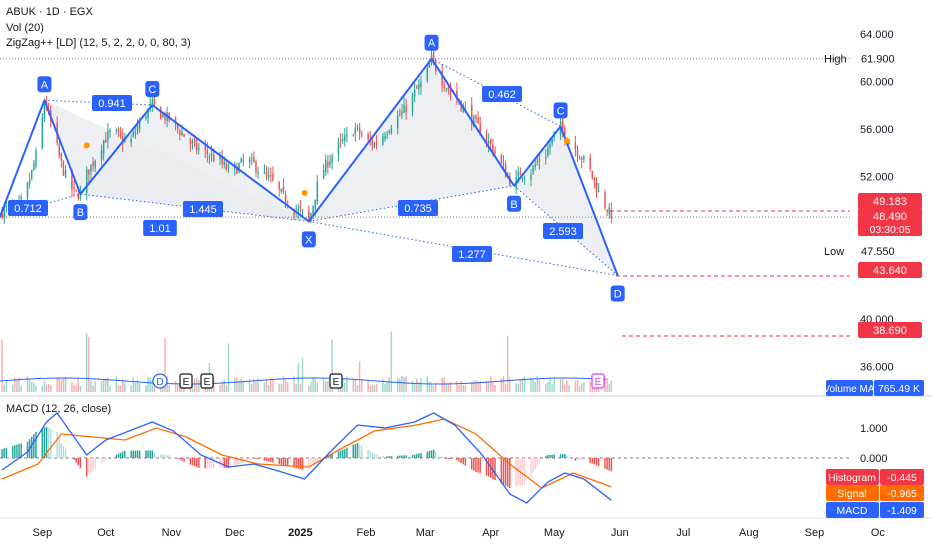 This screenshot has height=550, width=932. I want to click on macd-legend-value-badge, so click(902, 510).